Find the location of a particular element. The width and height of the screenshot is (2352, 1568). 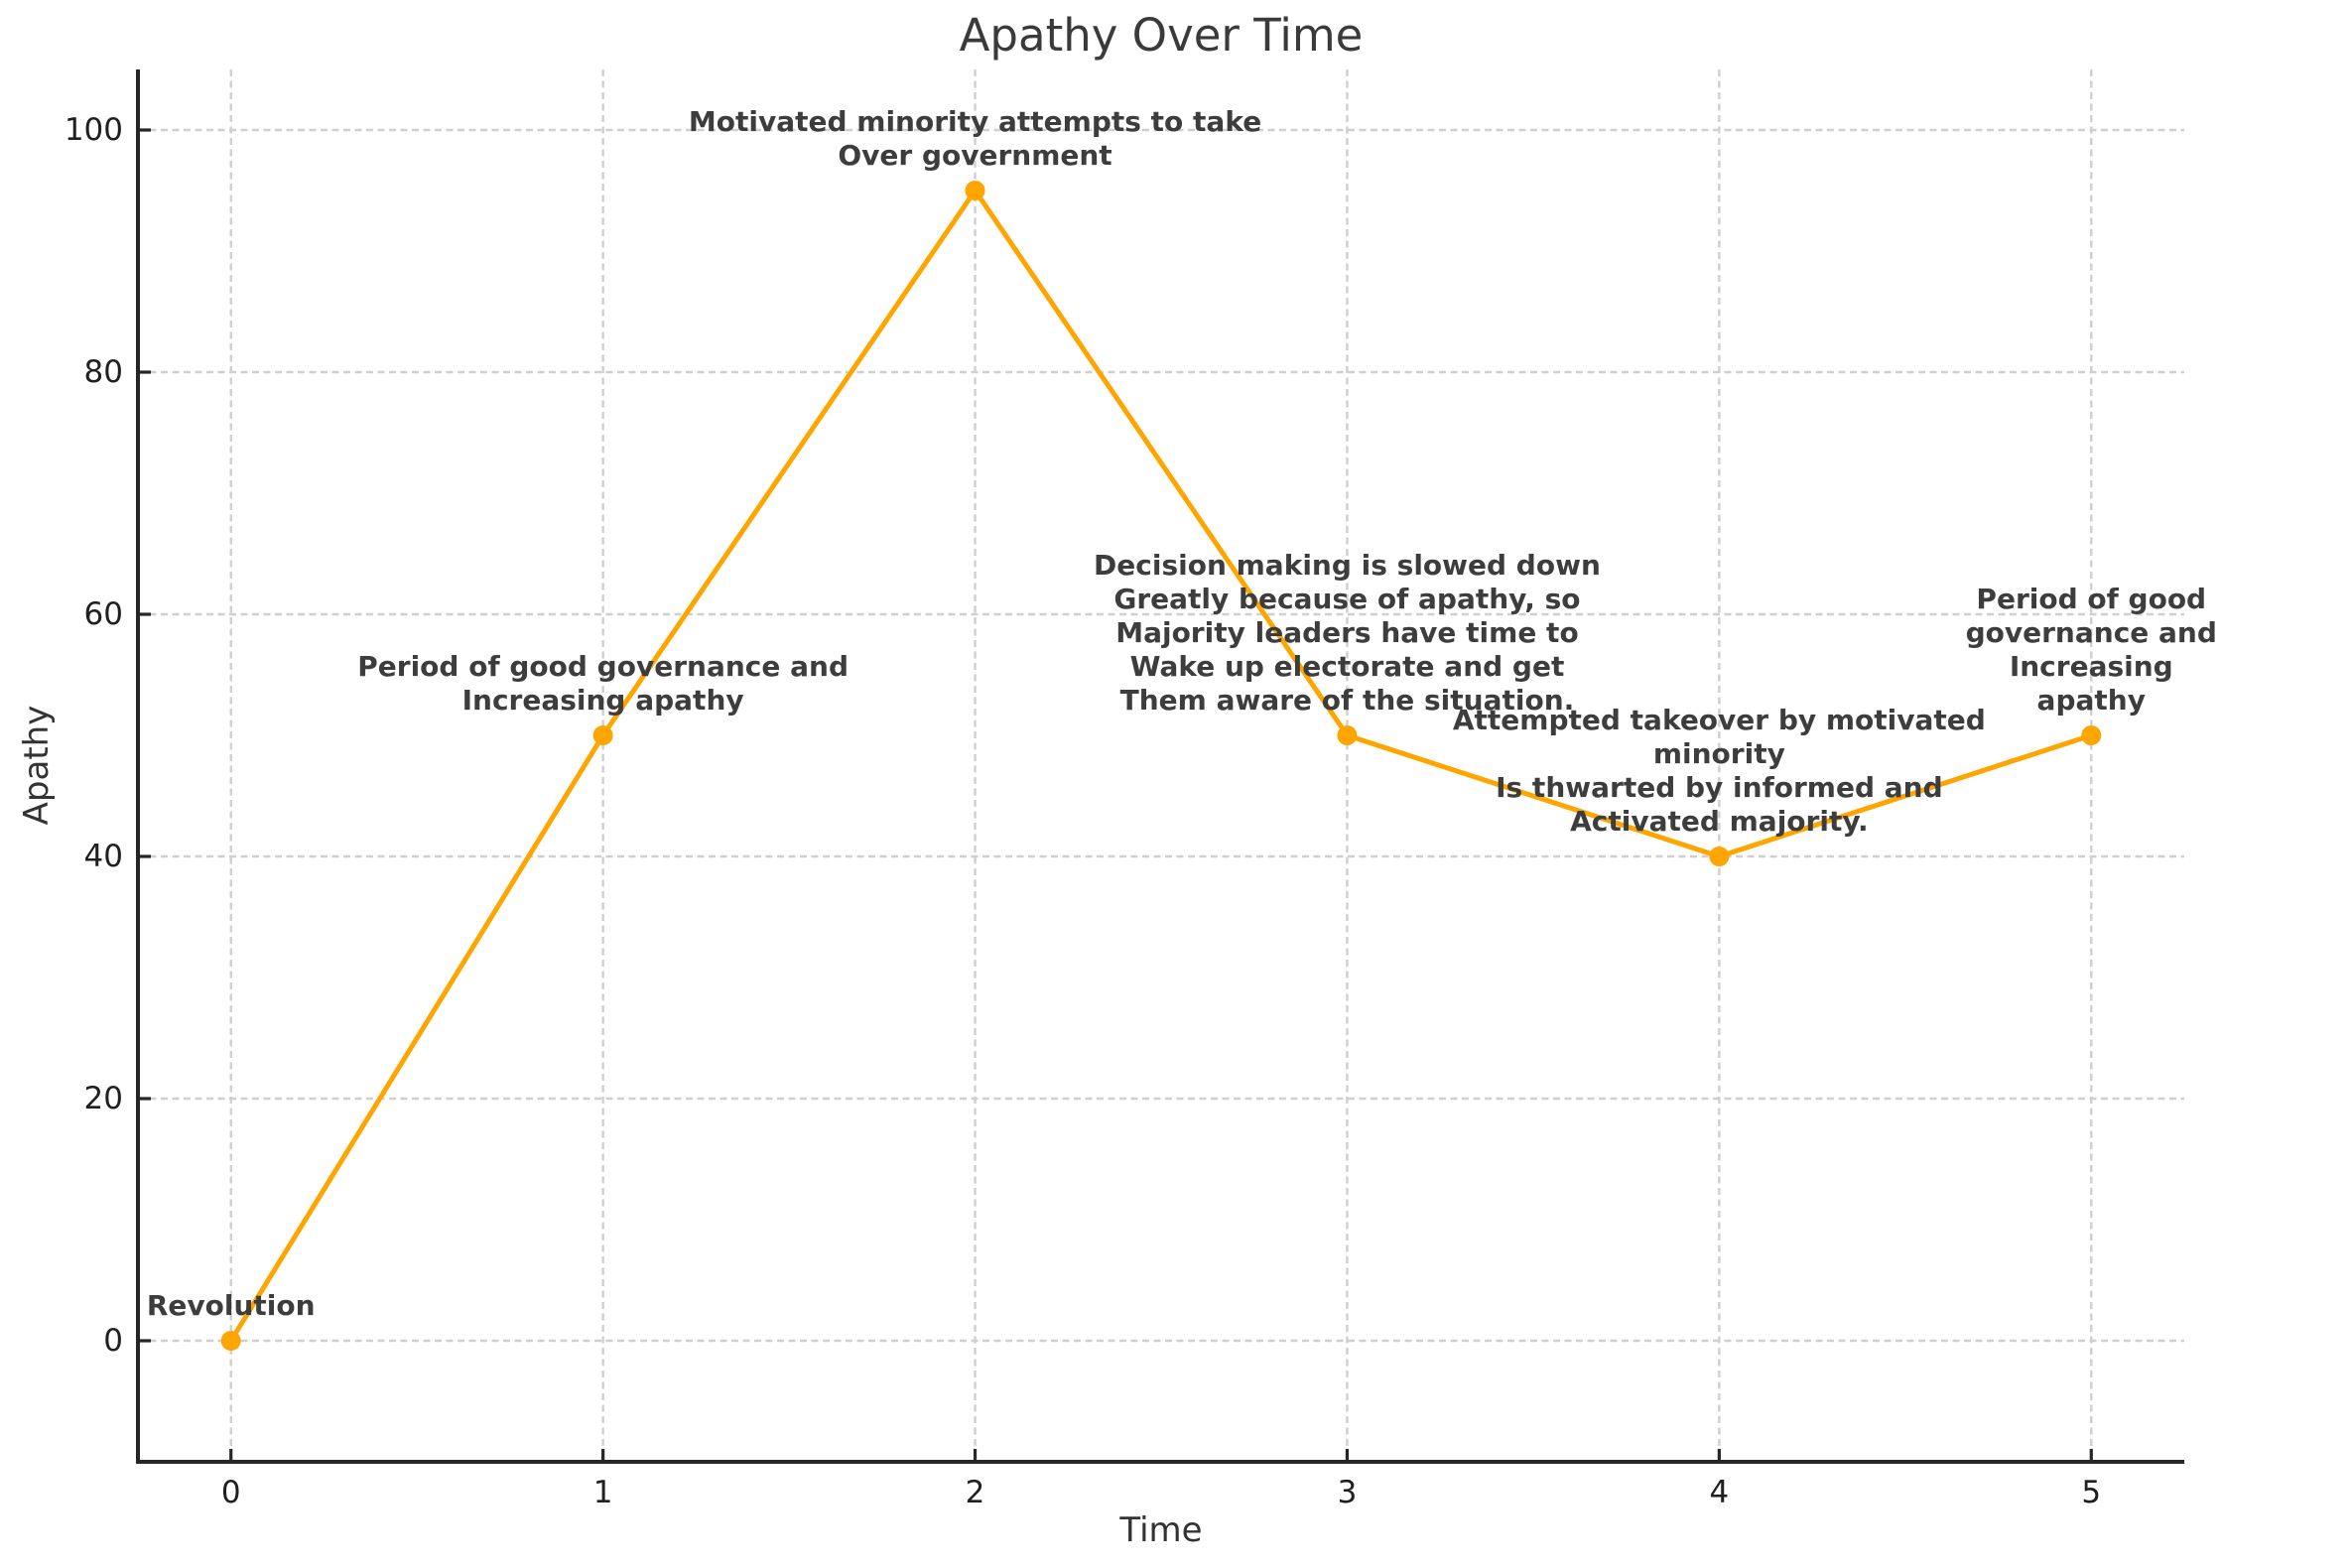

x-tick-label: 1 is located at coordinates (602, 1492).